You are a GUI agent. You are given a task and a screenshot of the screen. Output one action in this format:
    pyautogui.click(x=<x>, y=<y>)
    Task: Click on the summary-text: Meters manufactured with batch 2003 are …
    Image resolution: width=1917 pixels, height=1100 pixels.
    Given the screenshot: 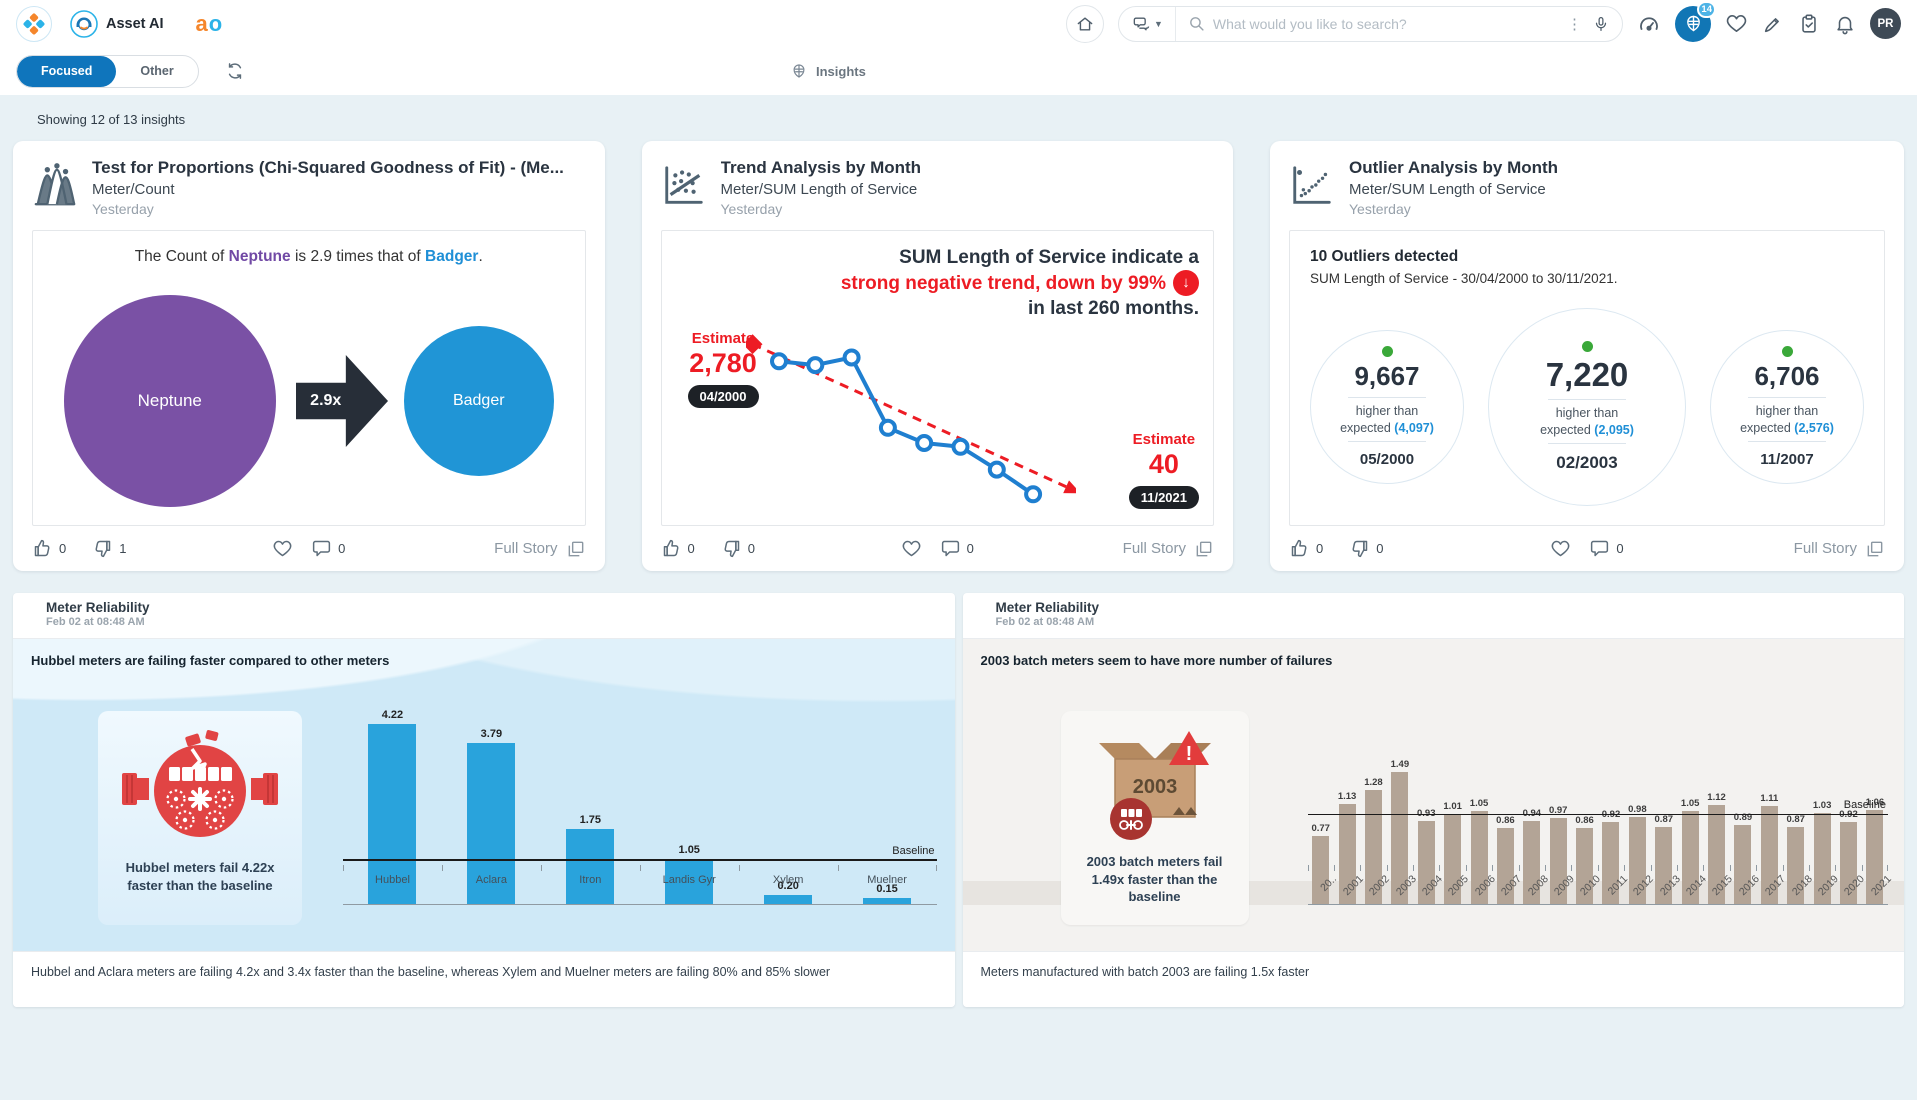 What is the action you would take?
    pyautogui.click(x=1433, y=979)
    